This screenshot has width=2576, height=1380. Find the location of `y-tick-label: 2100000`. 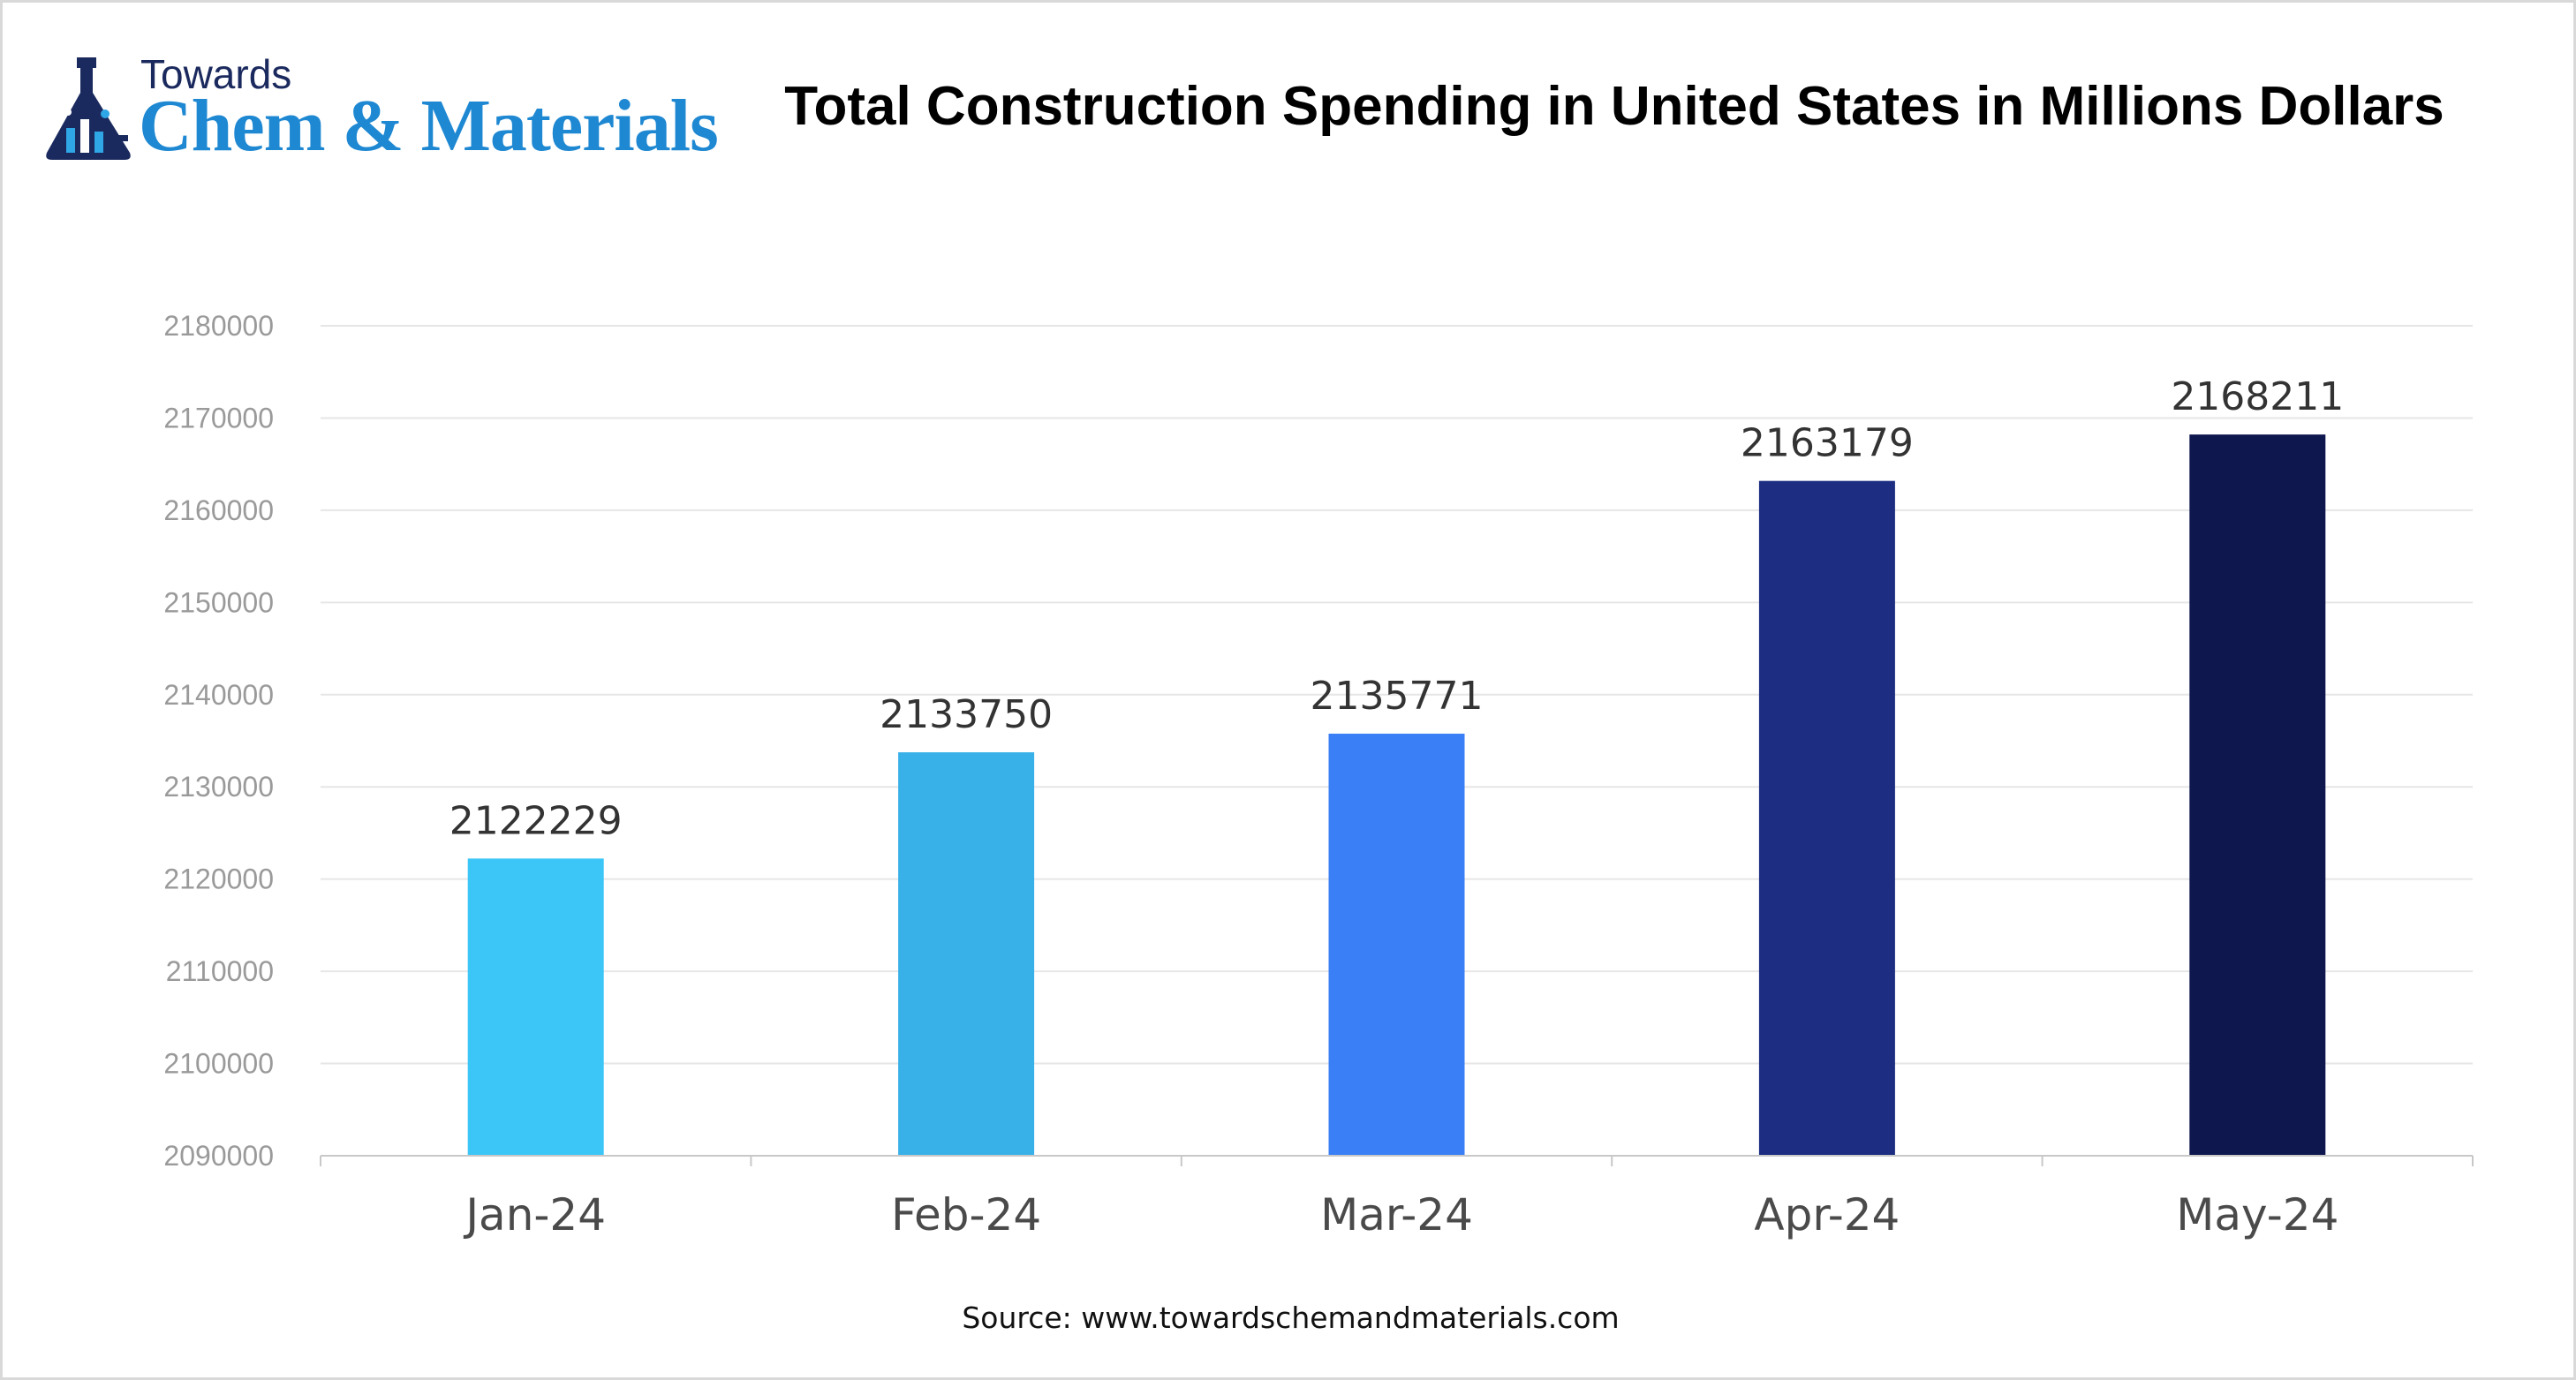

y-tick-label: 2100000 is located at coordinates (218, 1064).